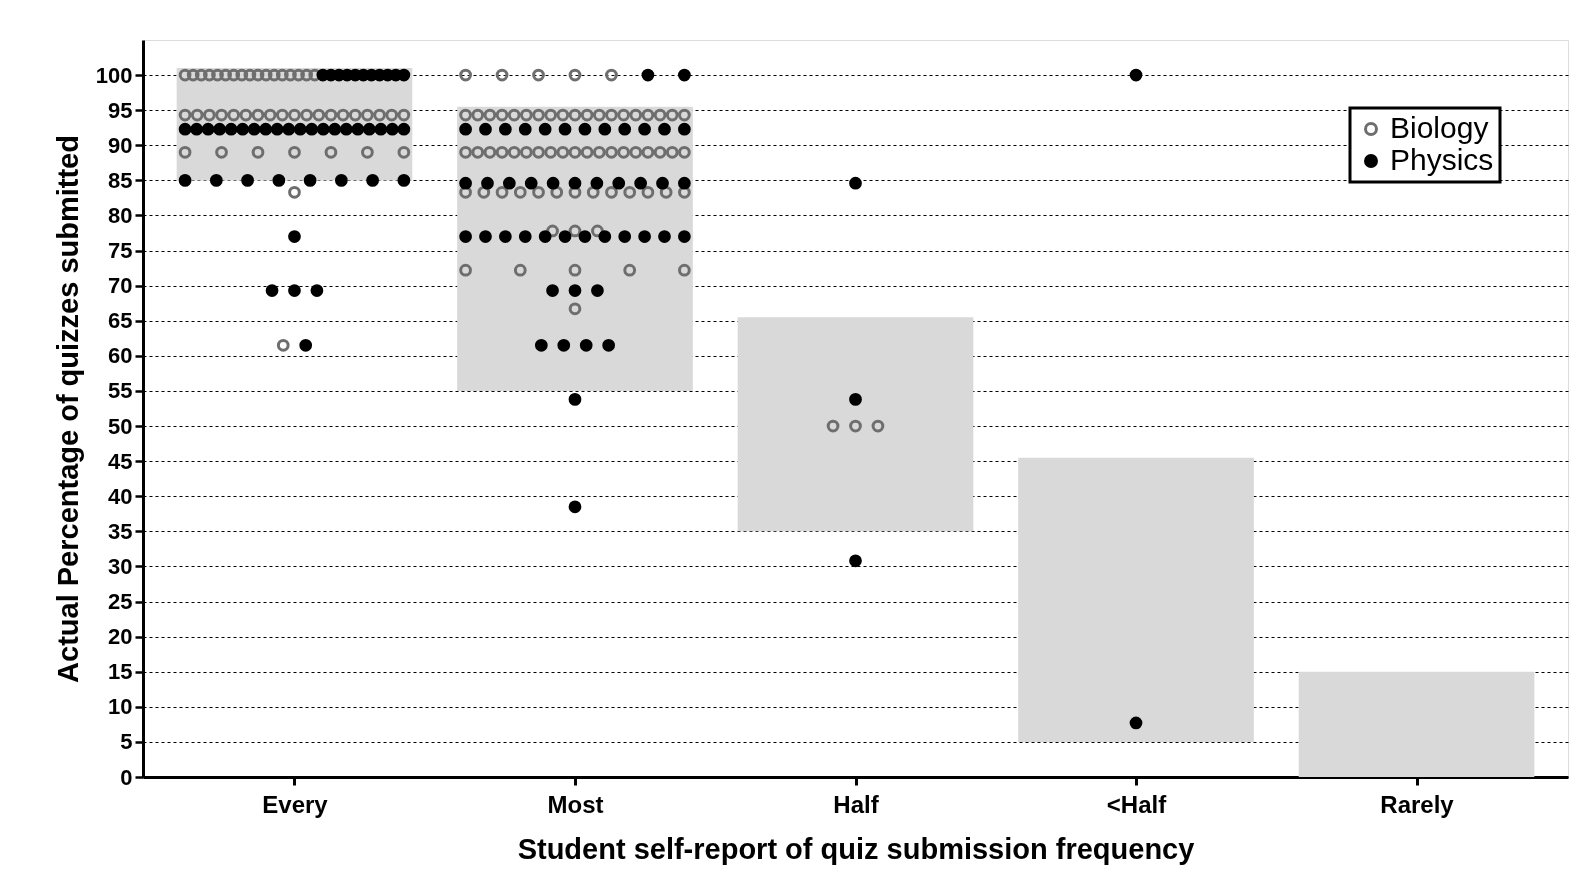  Describe the element at coordinates (120, 215) in the screenshot. I see `y-tick-label: 80` at that location.